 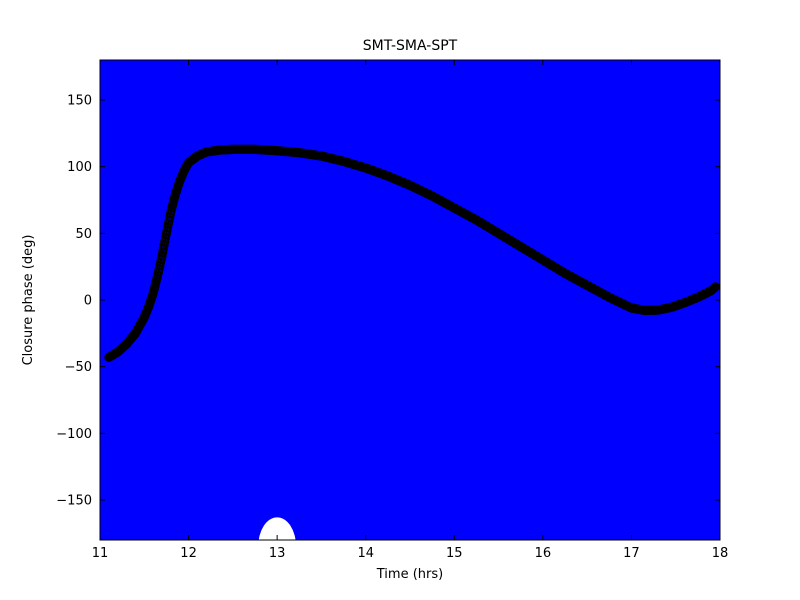 What do you see at coordinates (409, 574) in the screenshot?
I see `x-axis-label: Time (hrs)` at bounding box center [409, 574].